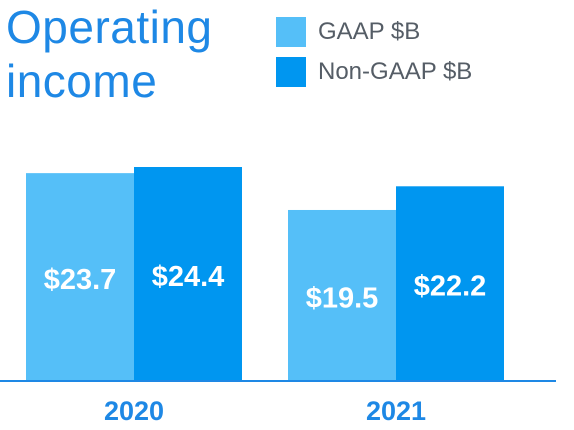 The height and width of the screenshot is (430, 574). I want to click on bar-non-gaap-2021, so click(450, 283).